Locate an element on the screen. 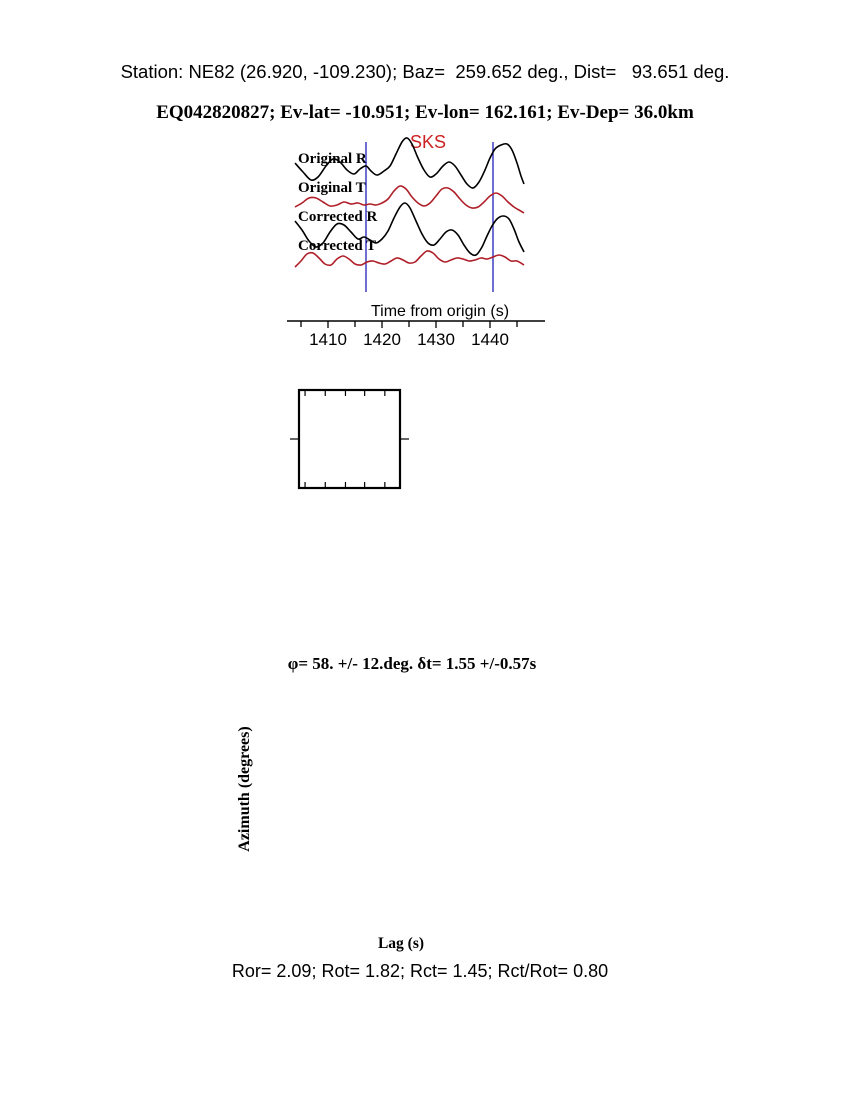 This screenshot has width=850, height=1100. trace-corrected-r is located at coordinates (409, 229).